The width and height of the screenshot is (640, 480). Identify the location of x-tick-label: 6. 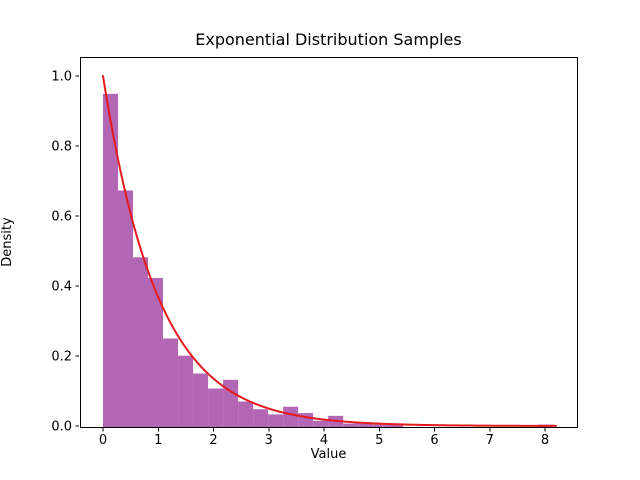
(434, 440).